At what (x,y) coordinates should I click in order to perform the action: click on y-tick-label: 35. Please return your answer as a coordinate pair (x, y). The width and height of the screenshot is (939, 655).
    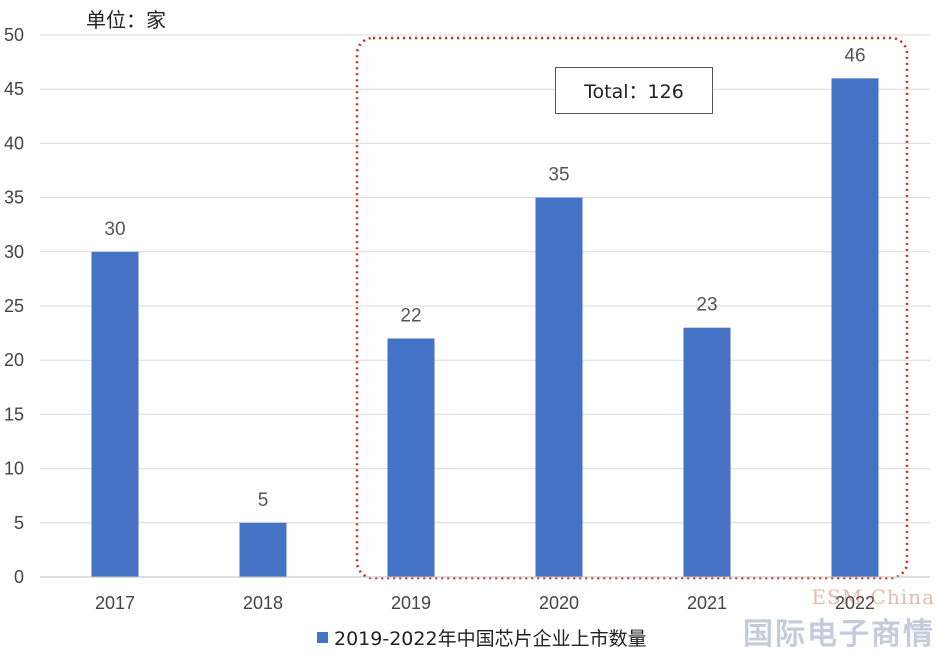
    Looking at the image, I should click on (14, 198).